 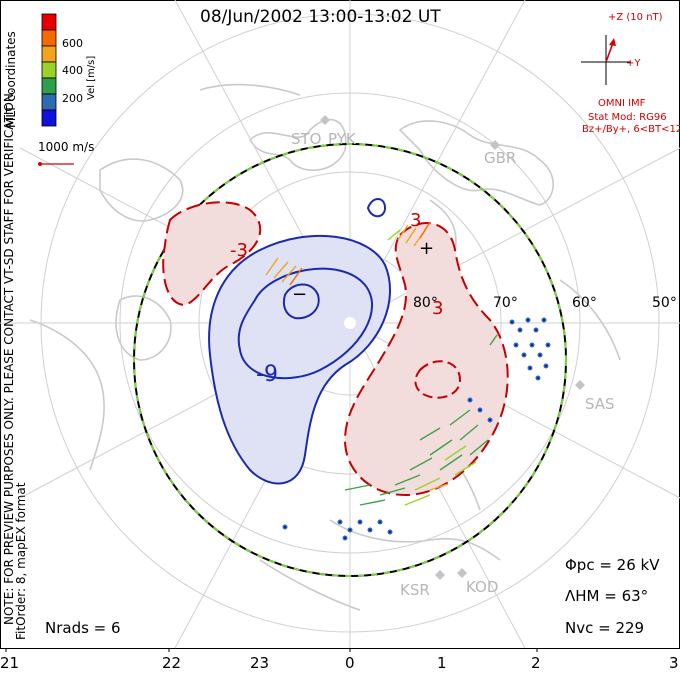 I want to click on colorbar-tick-600: 600, so click(x=72, y=43).